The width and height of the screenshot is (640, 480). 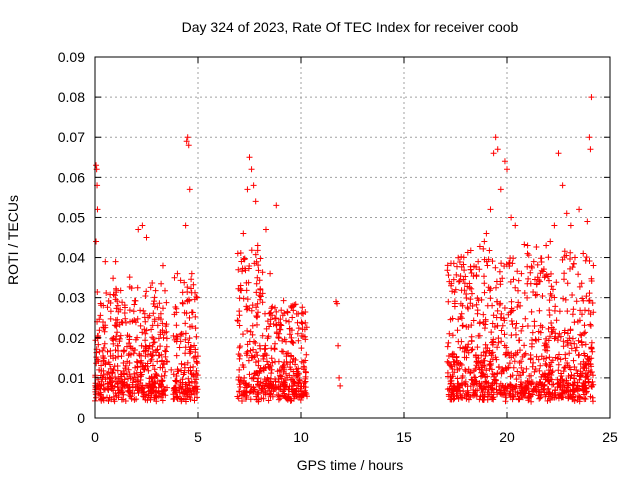 What do you see at coordinates (71, 217) in the screenshot?
I see `y-tick-label: 0.05` at bounding box center [71, 217].